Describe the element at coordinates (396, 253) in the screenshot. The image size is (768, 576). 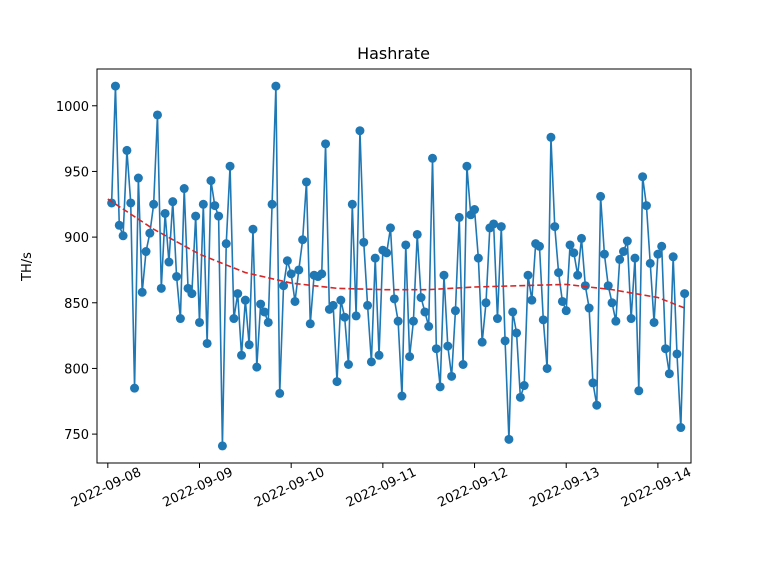
I see `trend-line` at that location.